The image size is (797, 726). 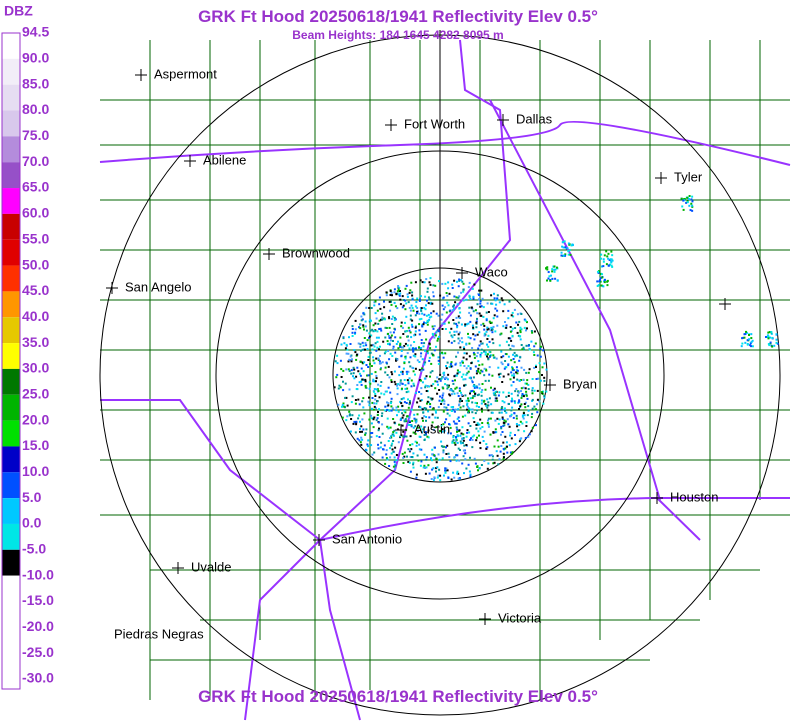 I want to click on city-label: San Angelo, so click(x=158, y=286).